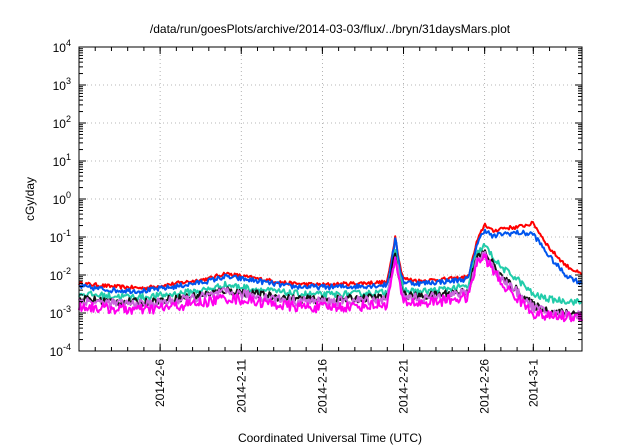  Describe the element at coordinates (241, 386) in the screenshot. I see `x-tick-label: 2014-2-11` at that location.